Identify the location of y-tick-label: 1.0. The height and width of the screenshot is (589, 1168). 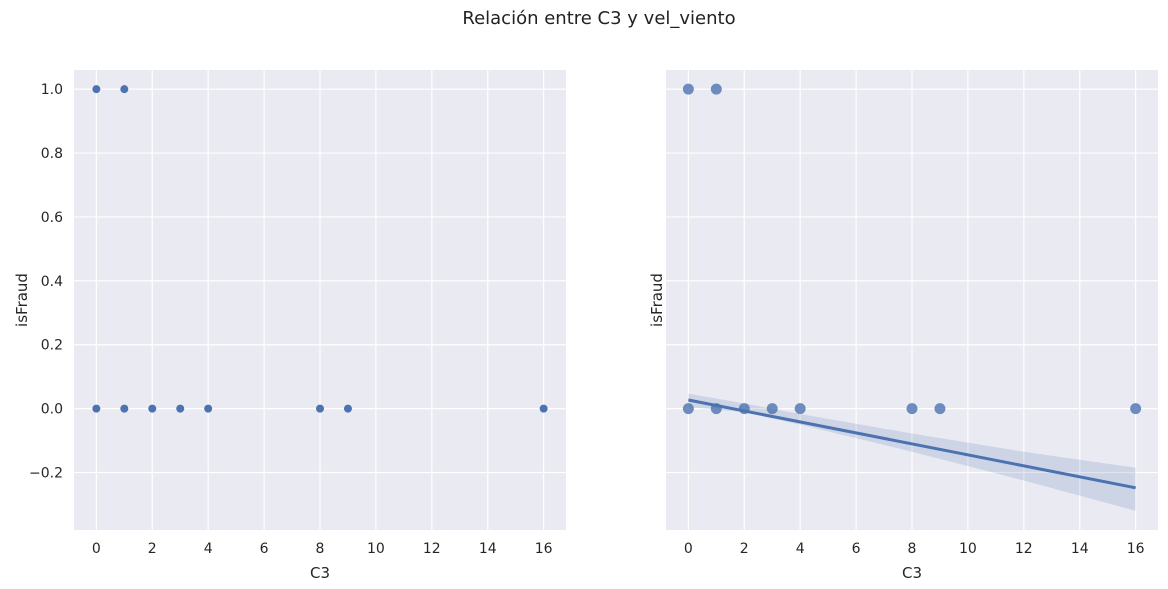
(52, 90).